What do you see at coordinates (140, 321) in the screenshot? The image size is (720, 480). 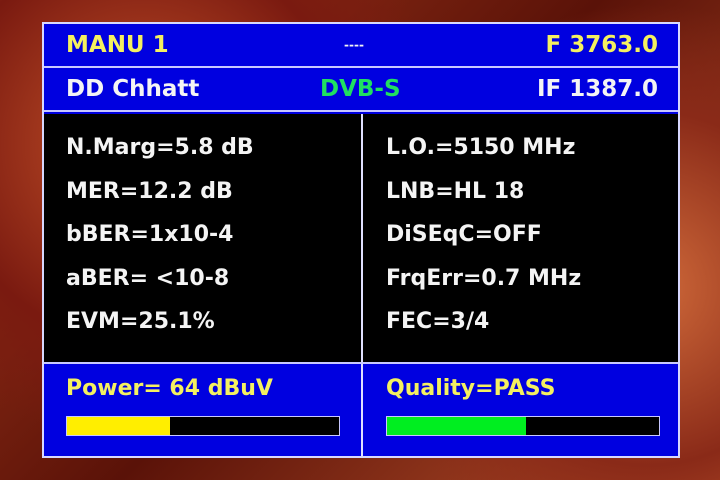 I see `evm: EVM=25.1%` at bounding box center [140, 321].